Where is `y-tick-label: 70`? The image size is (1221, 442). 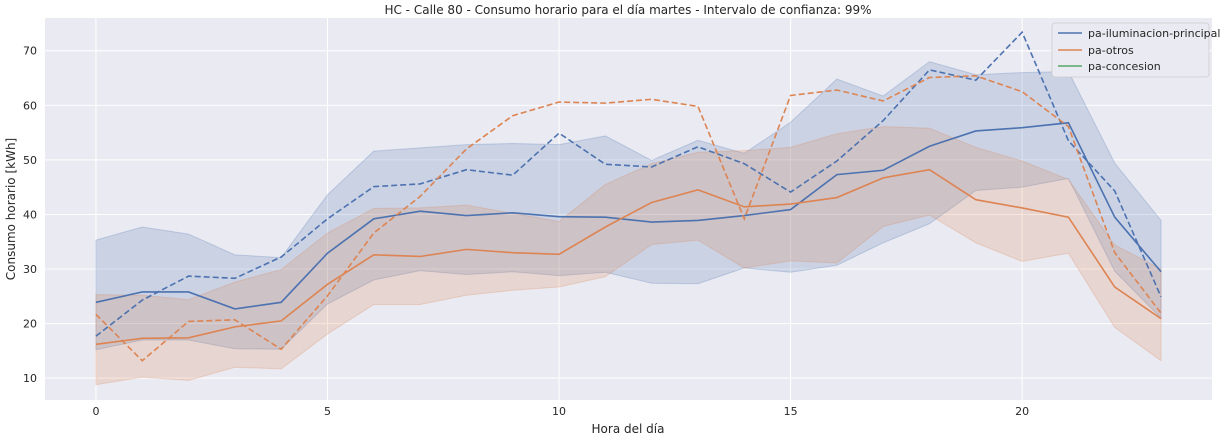
y-tick-label: 70 is located at coordinates (30, 51).